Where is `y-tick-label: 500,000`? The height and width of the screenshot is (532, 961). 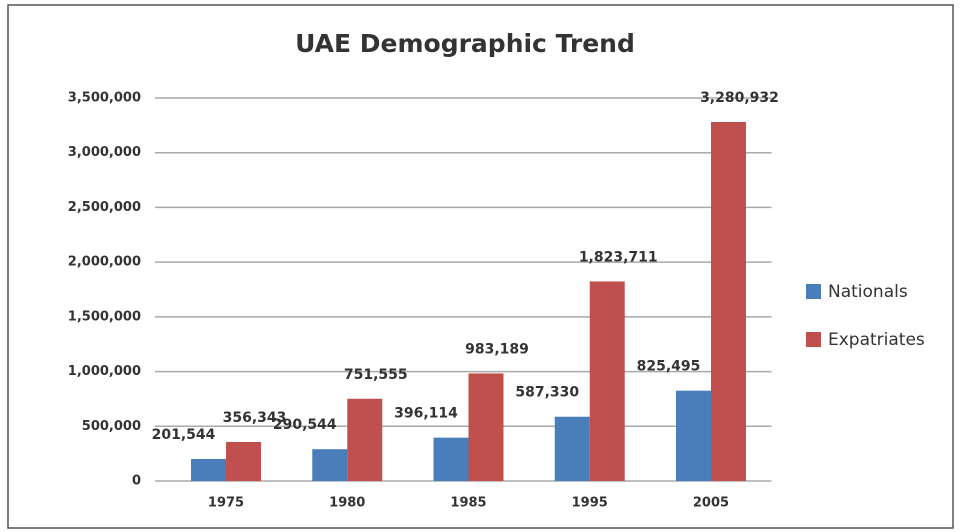
y-tick-label: 500,000 is located at coordinates (111, 426).